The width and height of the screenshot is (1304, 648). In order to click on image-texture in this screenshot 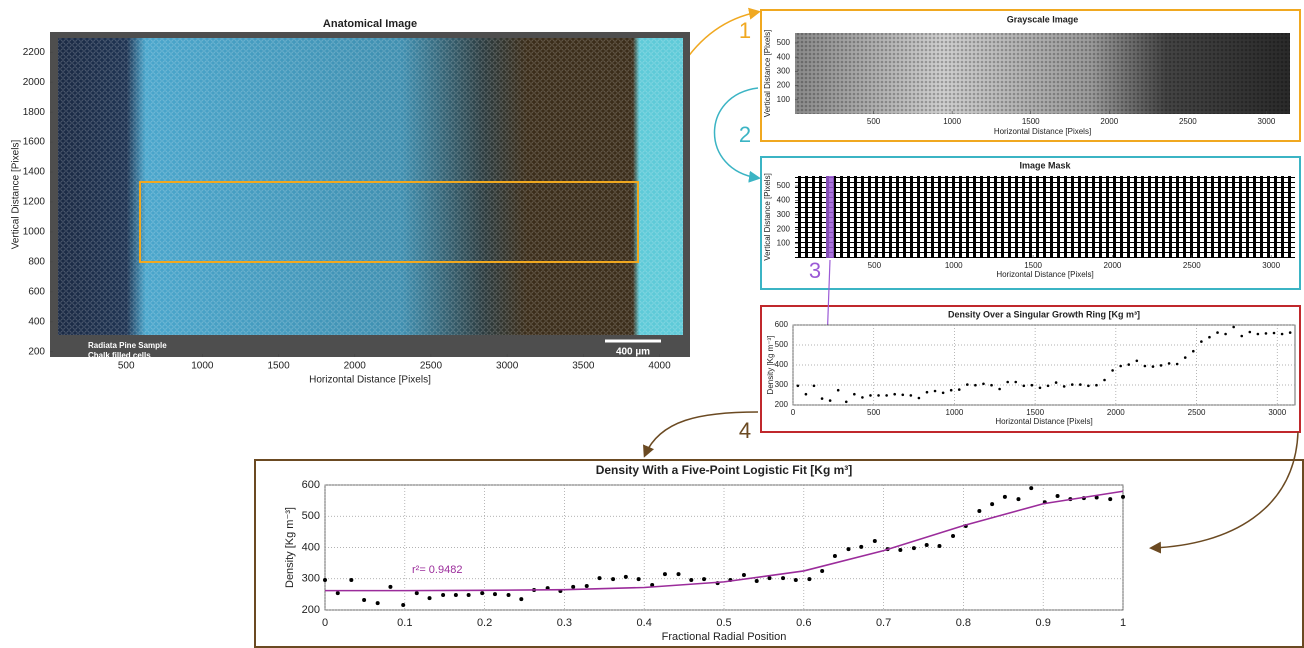, I will do `click(1042, 73)`.